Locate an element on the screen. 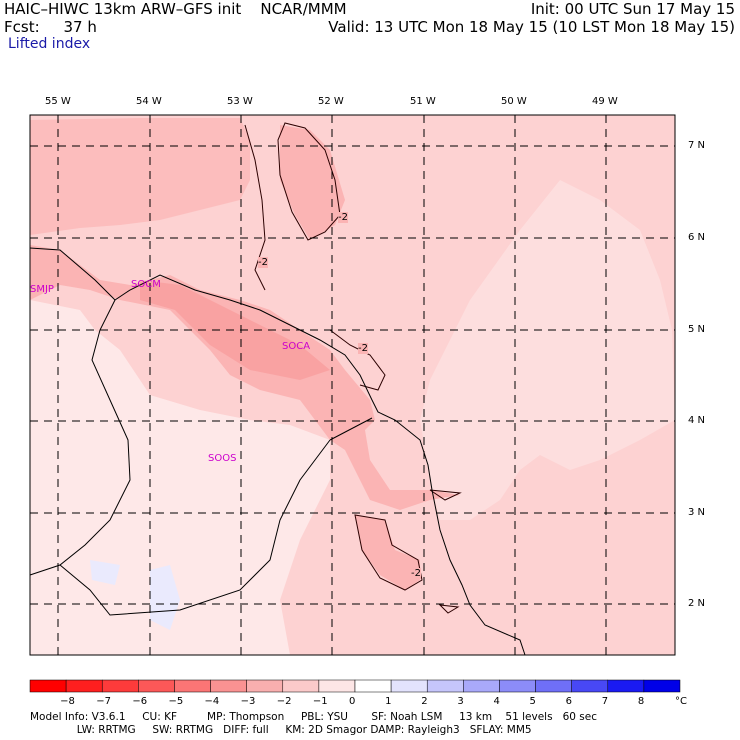 The image size is (740, 740). init-time: Init: 00 UTC Sun 17 May 15 is located at coordinates (632, 9).